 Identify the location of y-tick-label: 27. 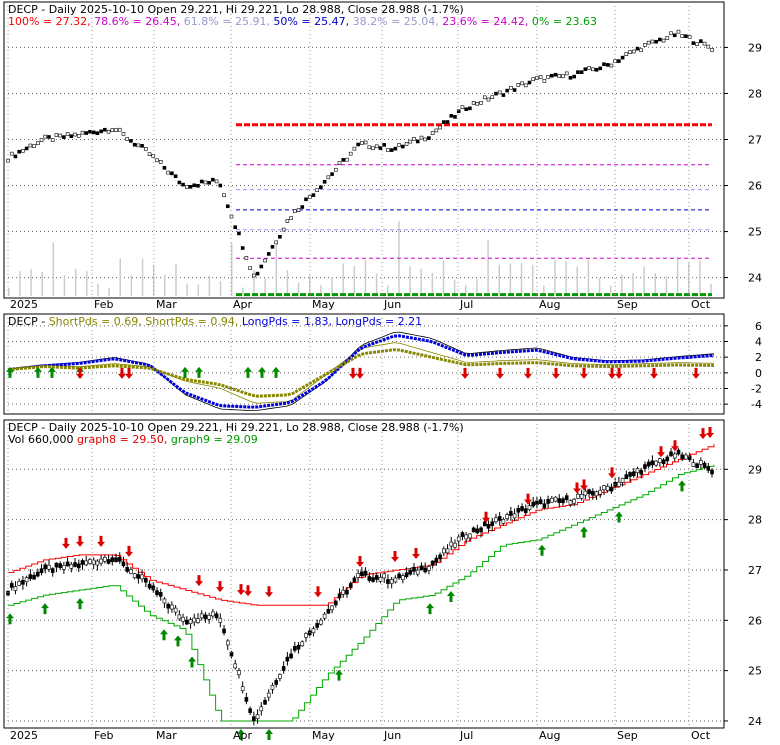
(755, 570).